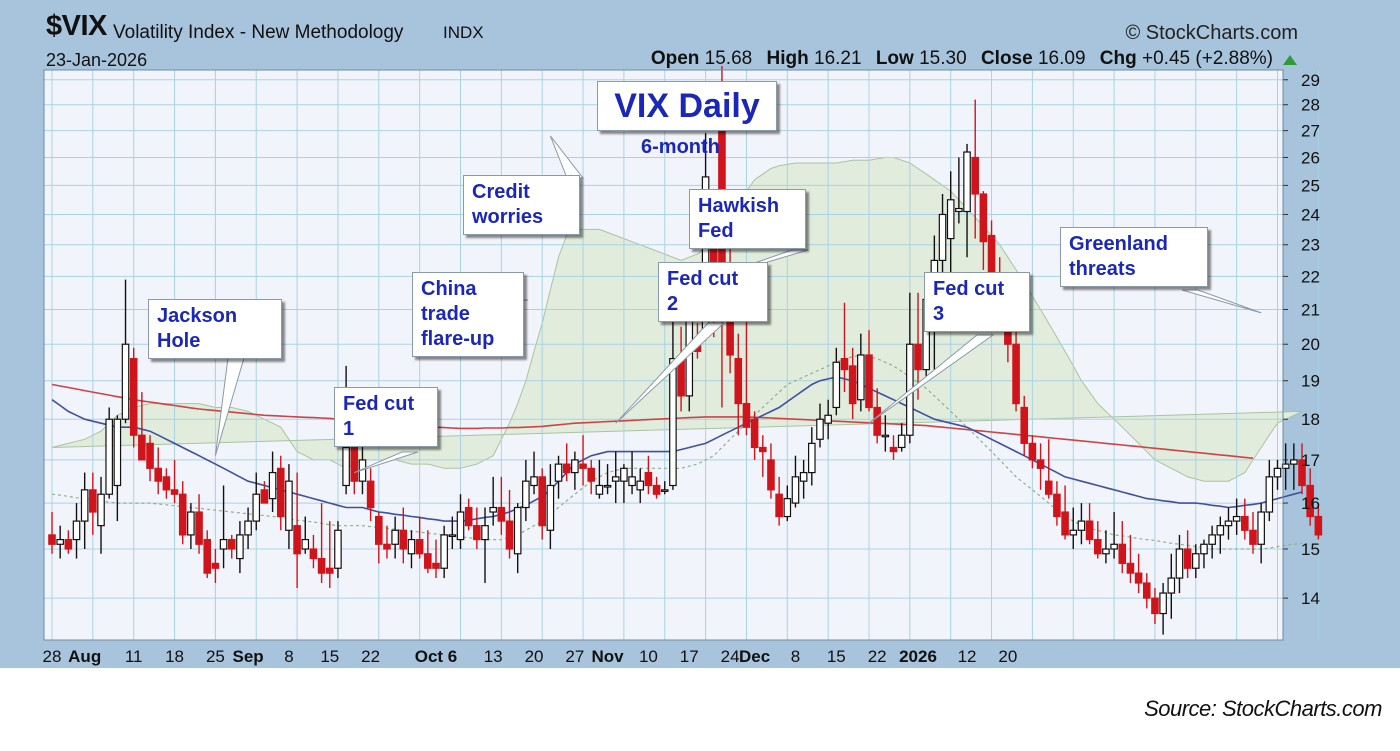 This screenshot has height=751, width=1400. Describe the element at coordinates (1310, 80) in the screenshot. I see `y-tick-label: 29` at that location.